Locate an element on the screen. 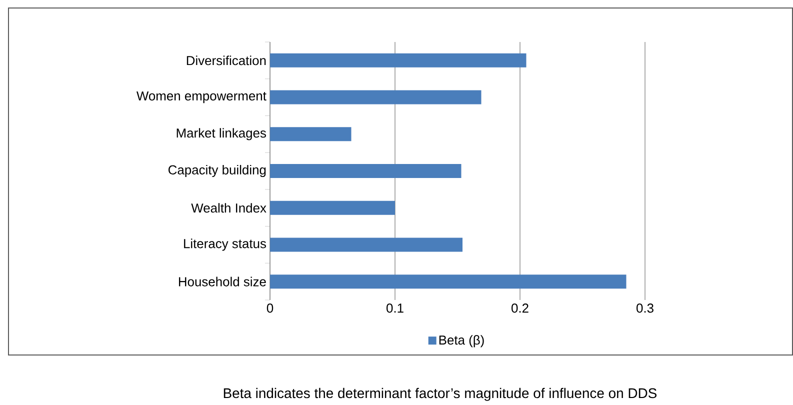 This screenshot has width=793, height=405. x-tick-label: 0.1 is located at coordinates (395, 308).